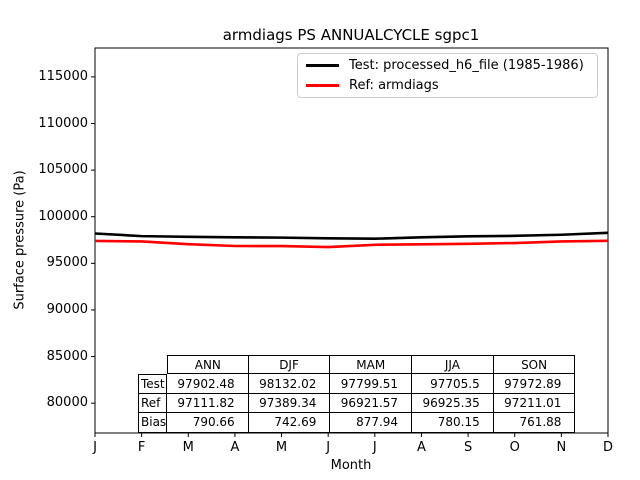 The height and width of the screenshot is (480, 640). Describe the element at coordinates (453, 423) in the screenshot. I see `stats-value: 780.15` at that location.